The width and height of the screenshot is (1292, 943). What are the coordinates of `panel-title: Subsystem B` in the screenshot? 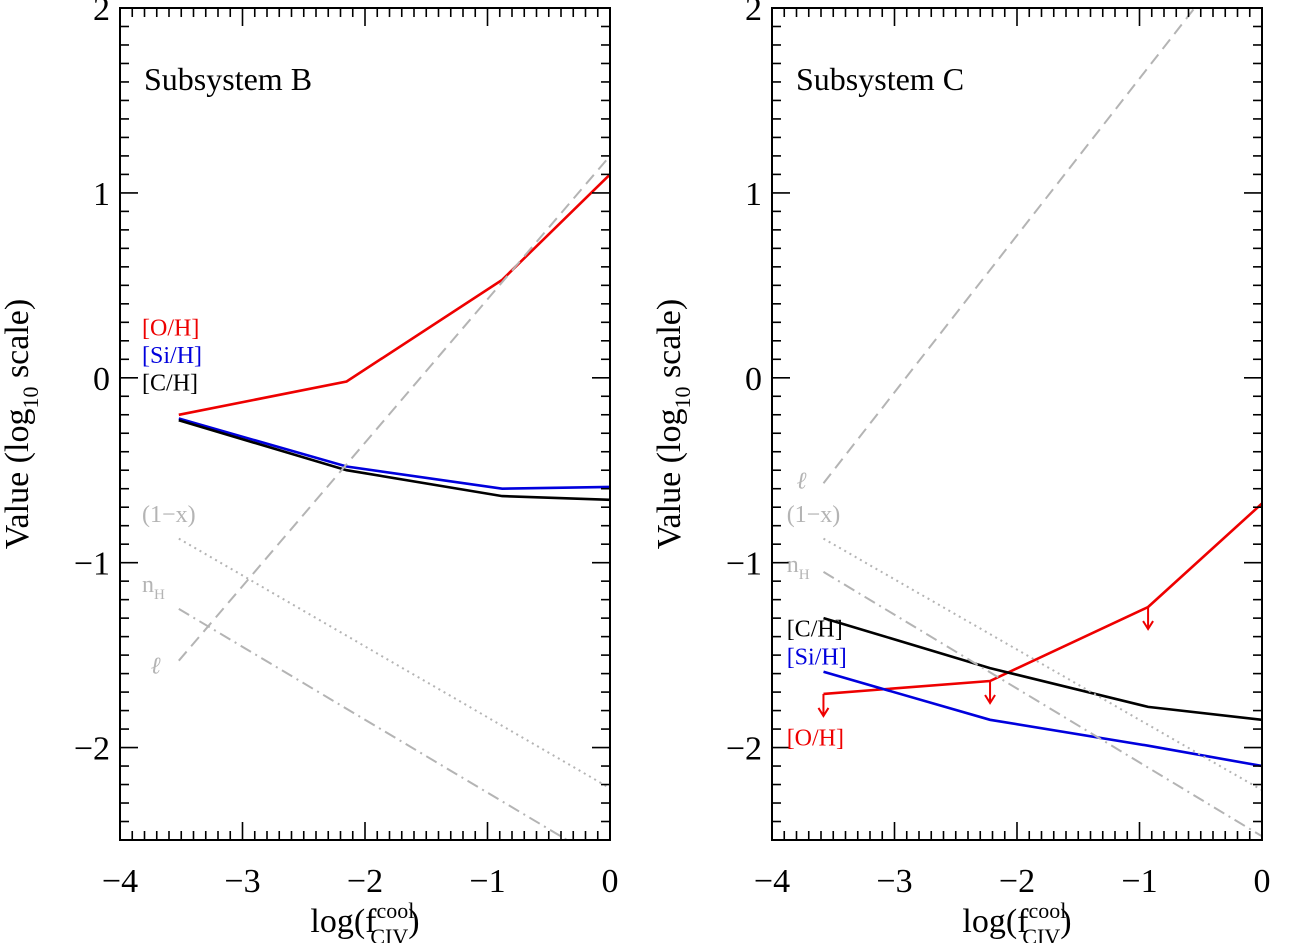 It's located at (228, 79).